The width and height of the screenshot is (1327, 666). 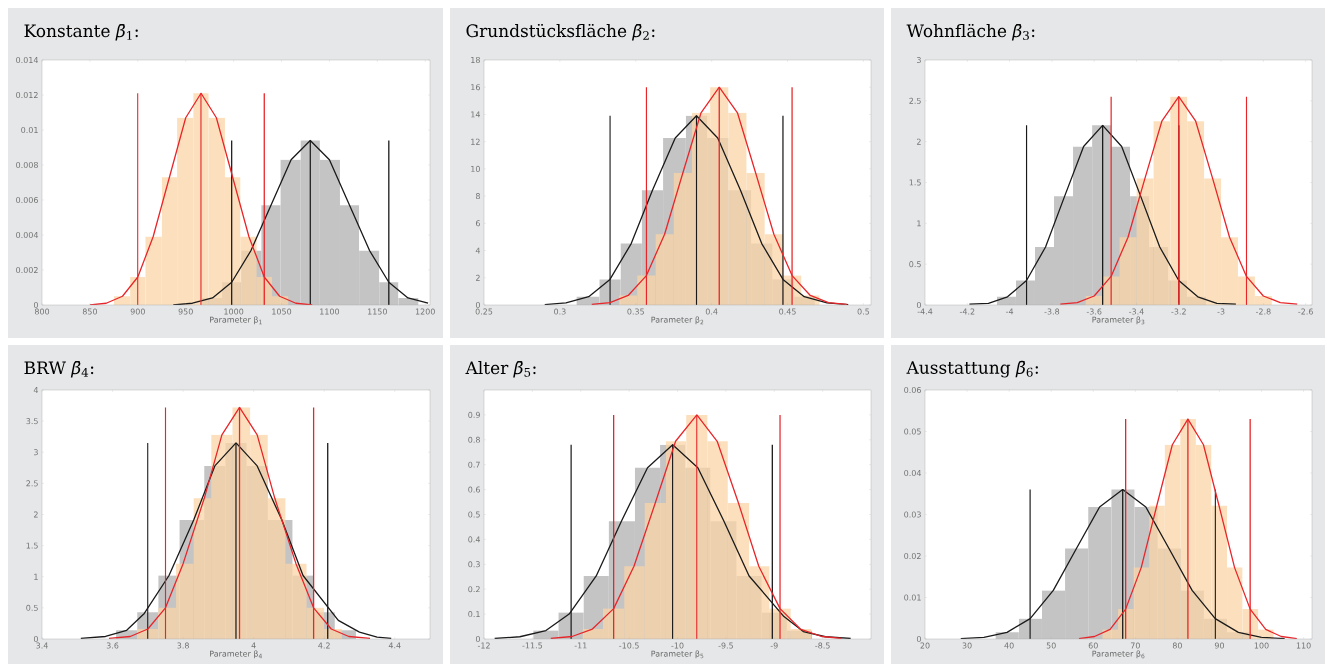 I want to click on y-tick-label: 0.9, so click(x=474, y=414).